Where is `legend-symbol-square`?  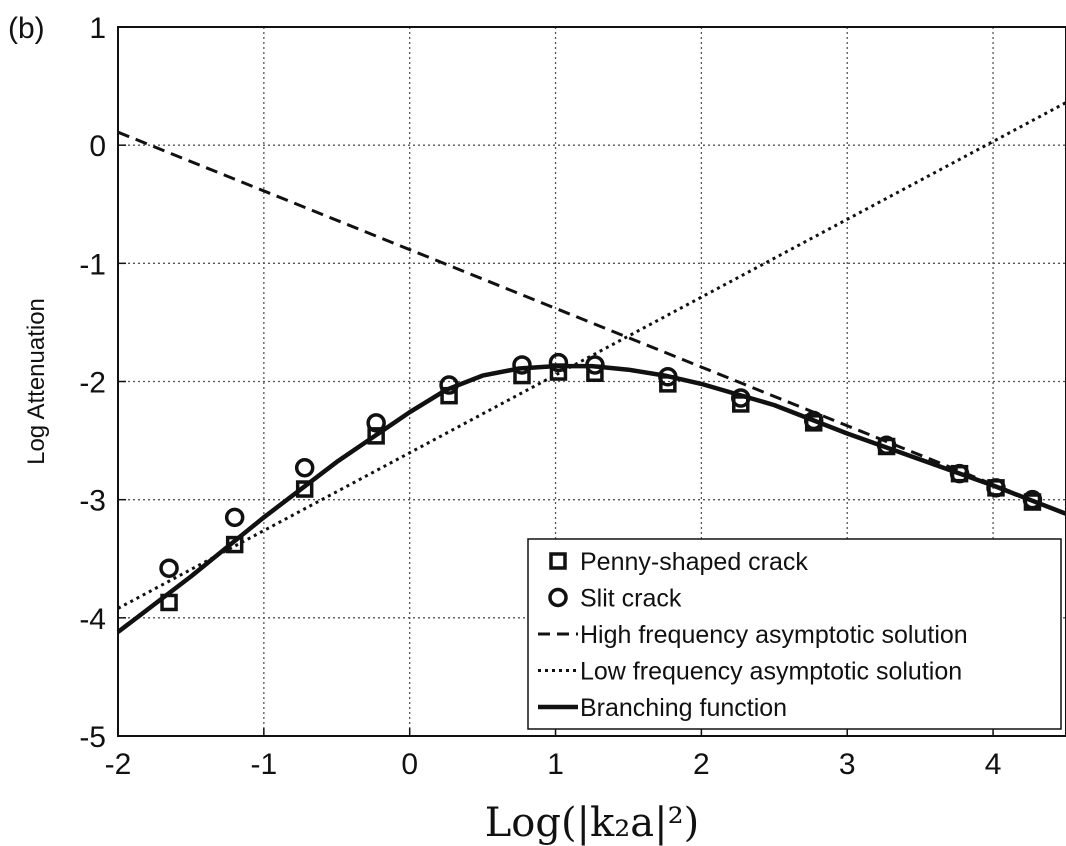 legend-symbol-square is located at coordinates (558, 561).